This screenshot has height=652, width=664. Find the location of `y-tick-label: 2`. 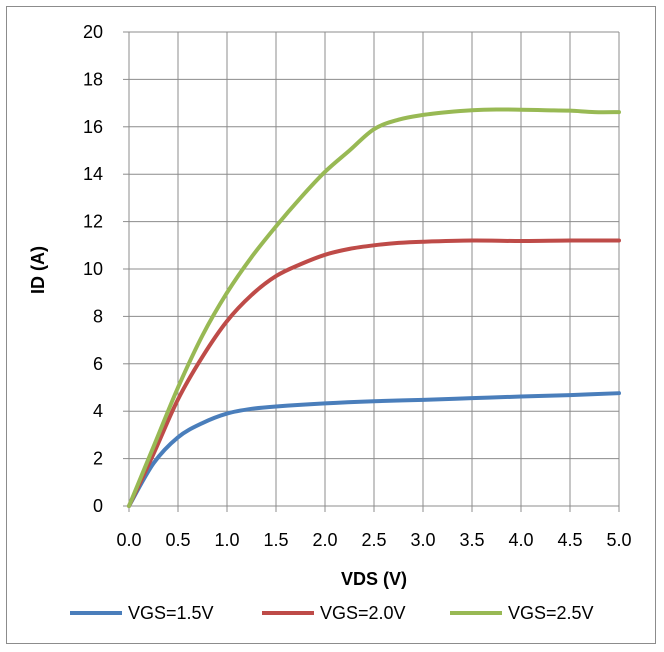

y-tick-label: 2 is located at coordinates (98, 459).